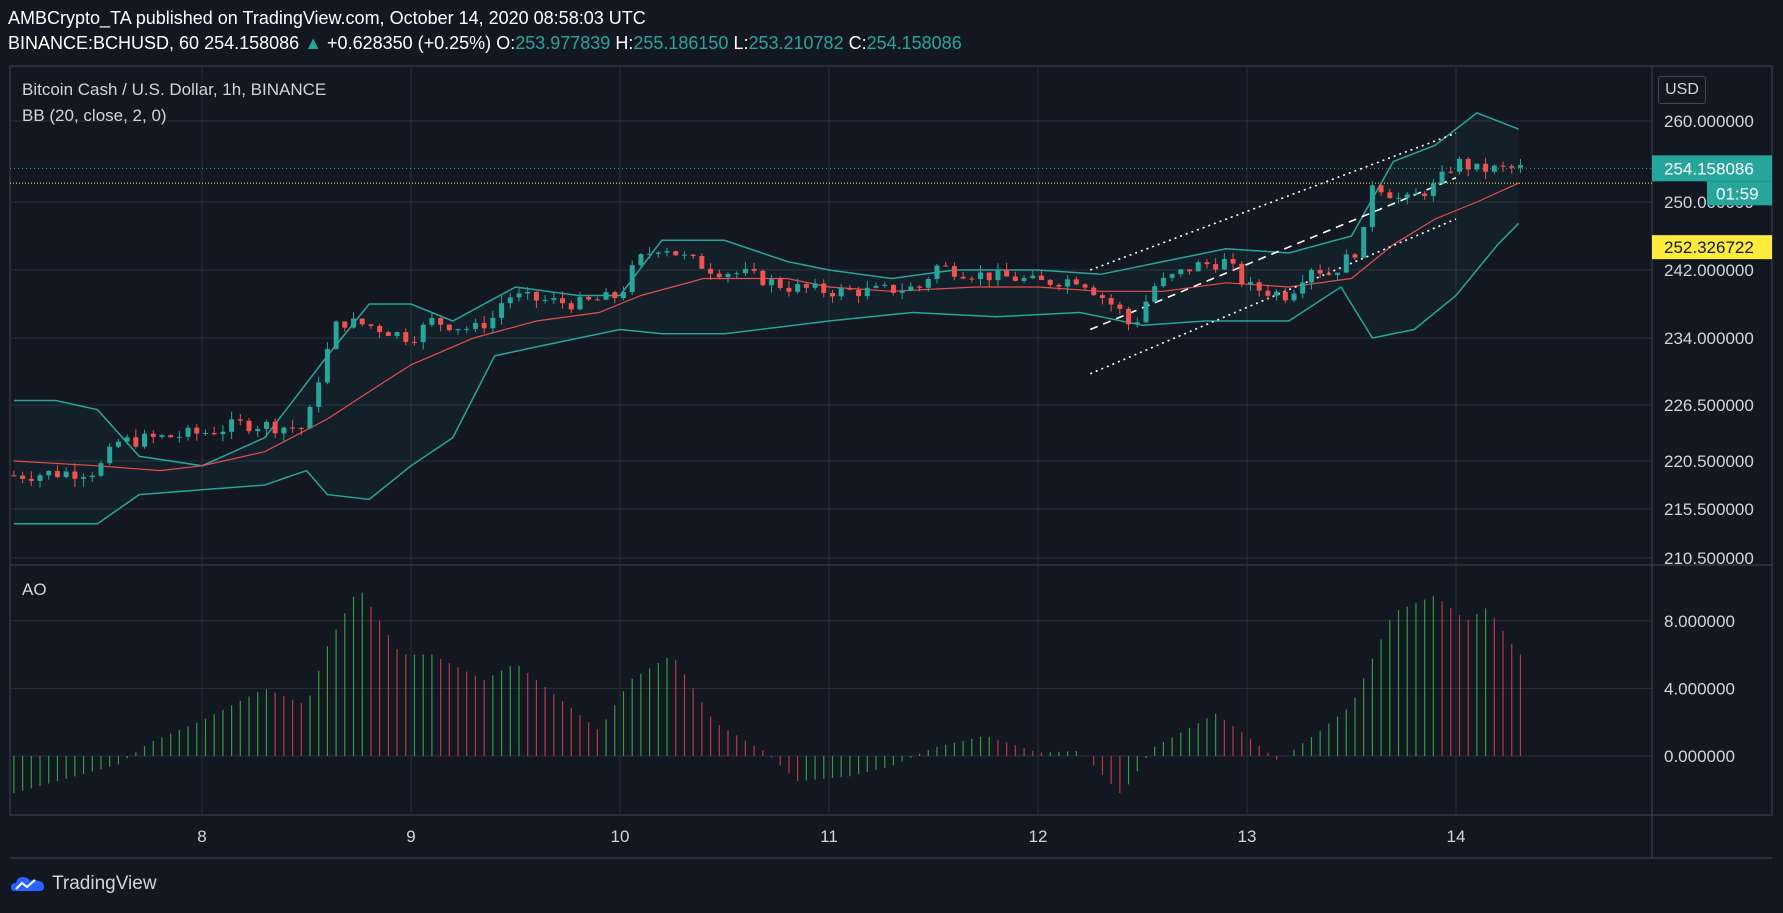 This screenshot has width=1783, height=913. I want to click on author-name: AMBCrypto_TA, so click(69, 18).